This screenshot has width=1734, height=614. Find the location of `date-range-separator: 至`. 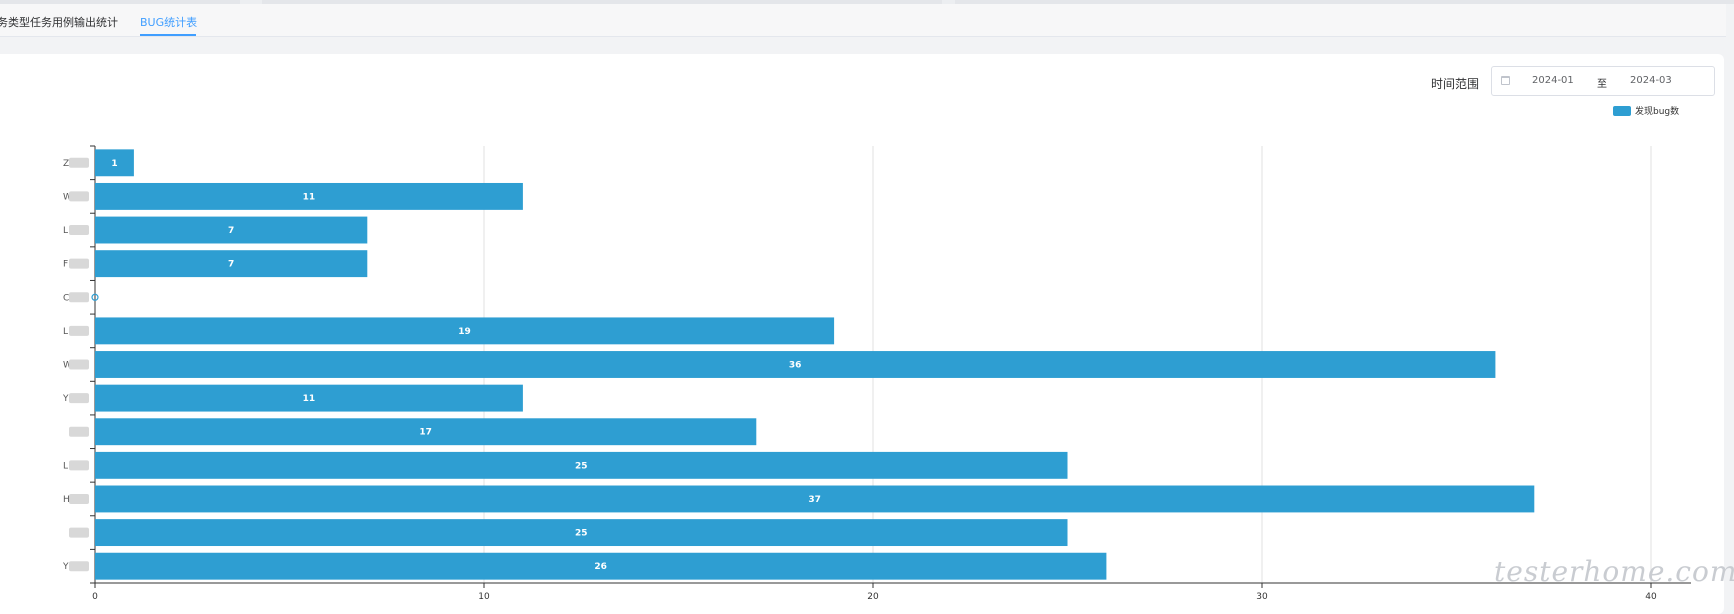

date-range-separator: 至 is located at coordinates (1602, 84).